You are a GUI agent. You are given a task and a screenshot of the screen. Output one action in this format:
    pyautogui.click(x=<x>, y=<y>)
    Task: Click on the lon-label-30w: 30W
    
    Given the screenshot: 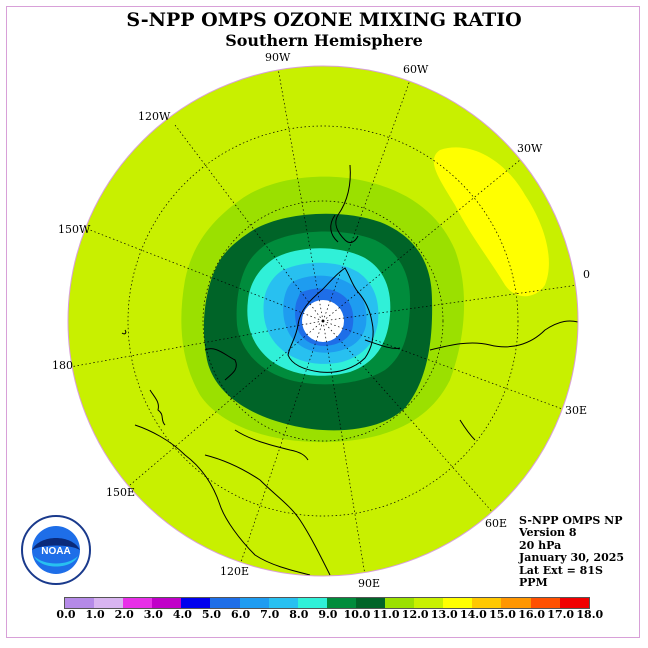 What is the action you would take?
    pyautogui.click(x=530, y=148)
    